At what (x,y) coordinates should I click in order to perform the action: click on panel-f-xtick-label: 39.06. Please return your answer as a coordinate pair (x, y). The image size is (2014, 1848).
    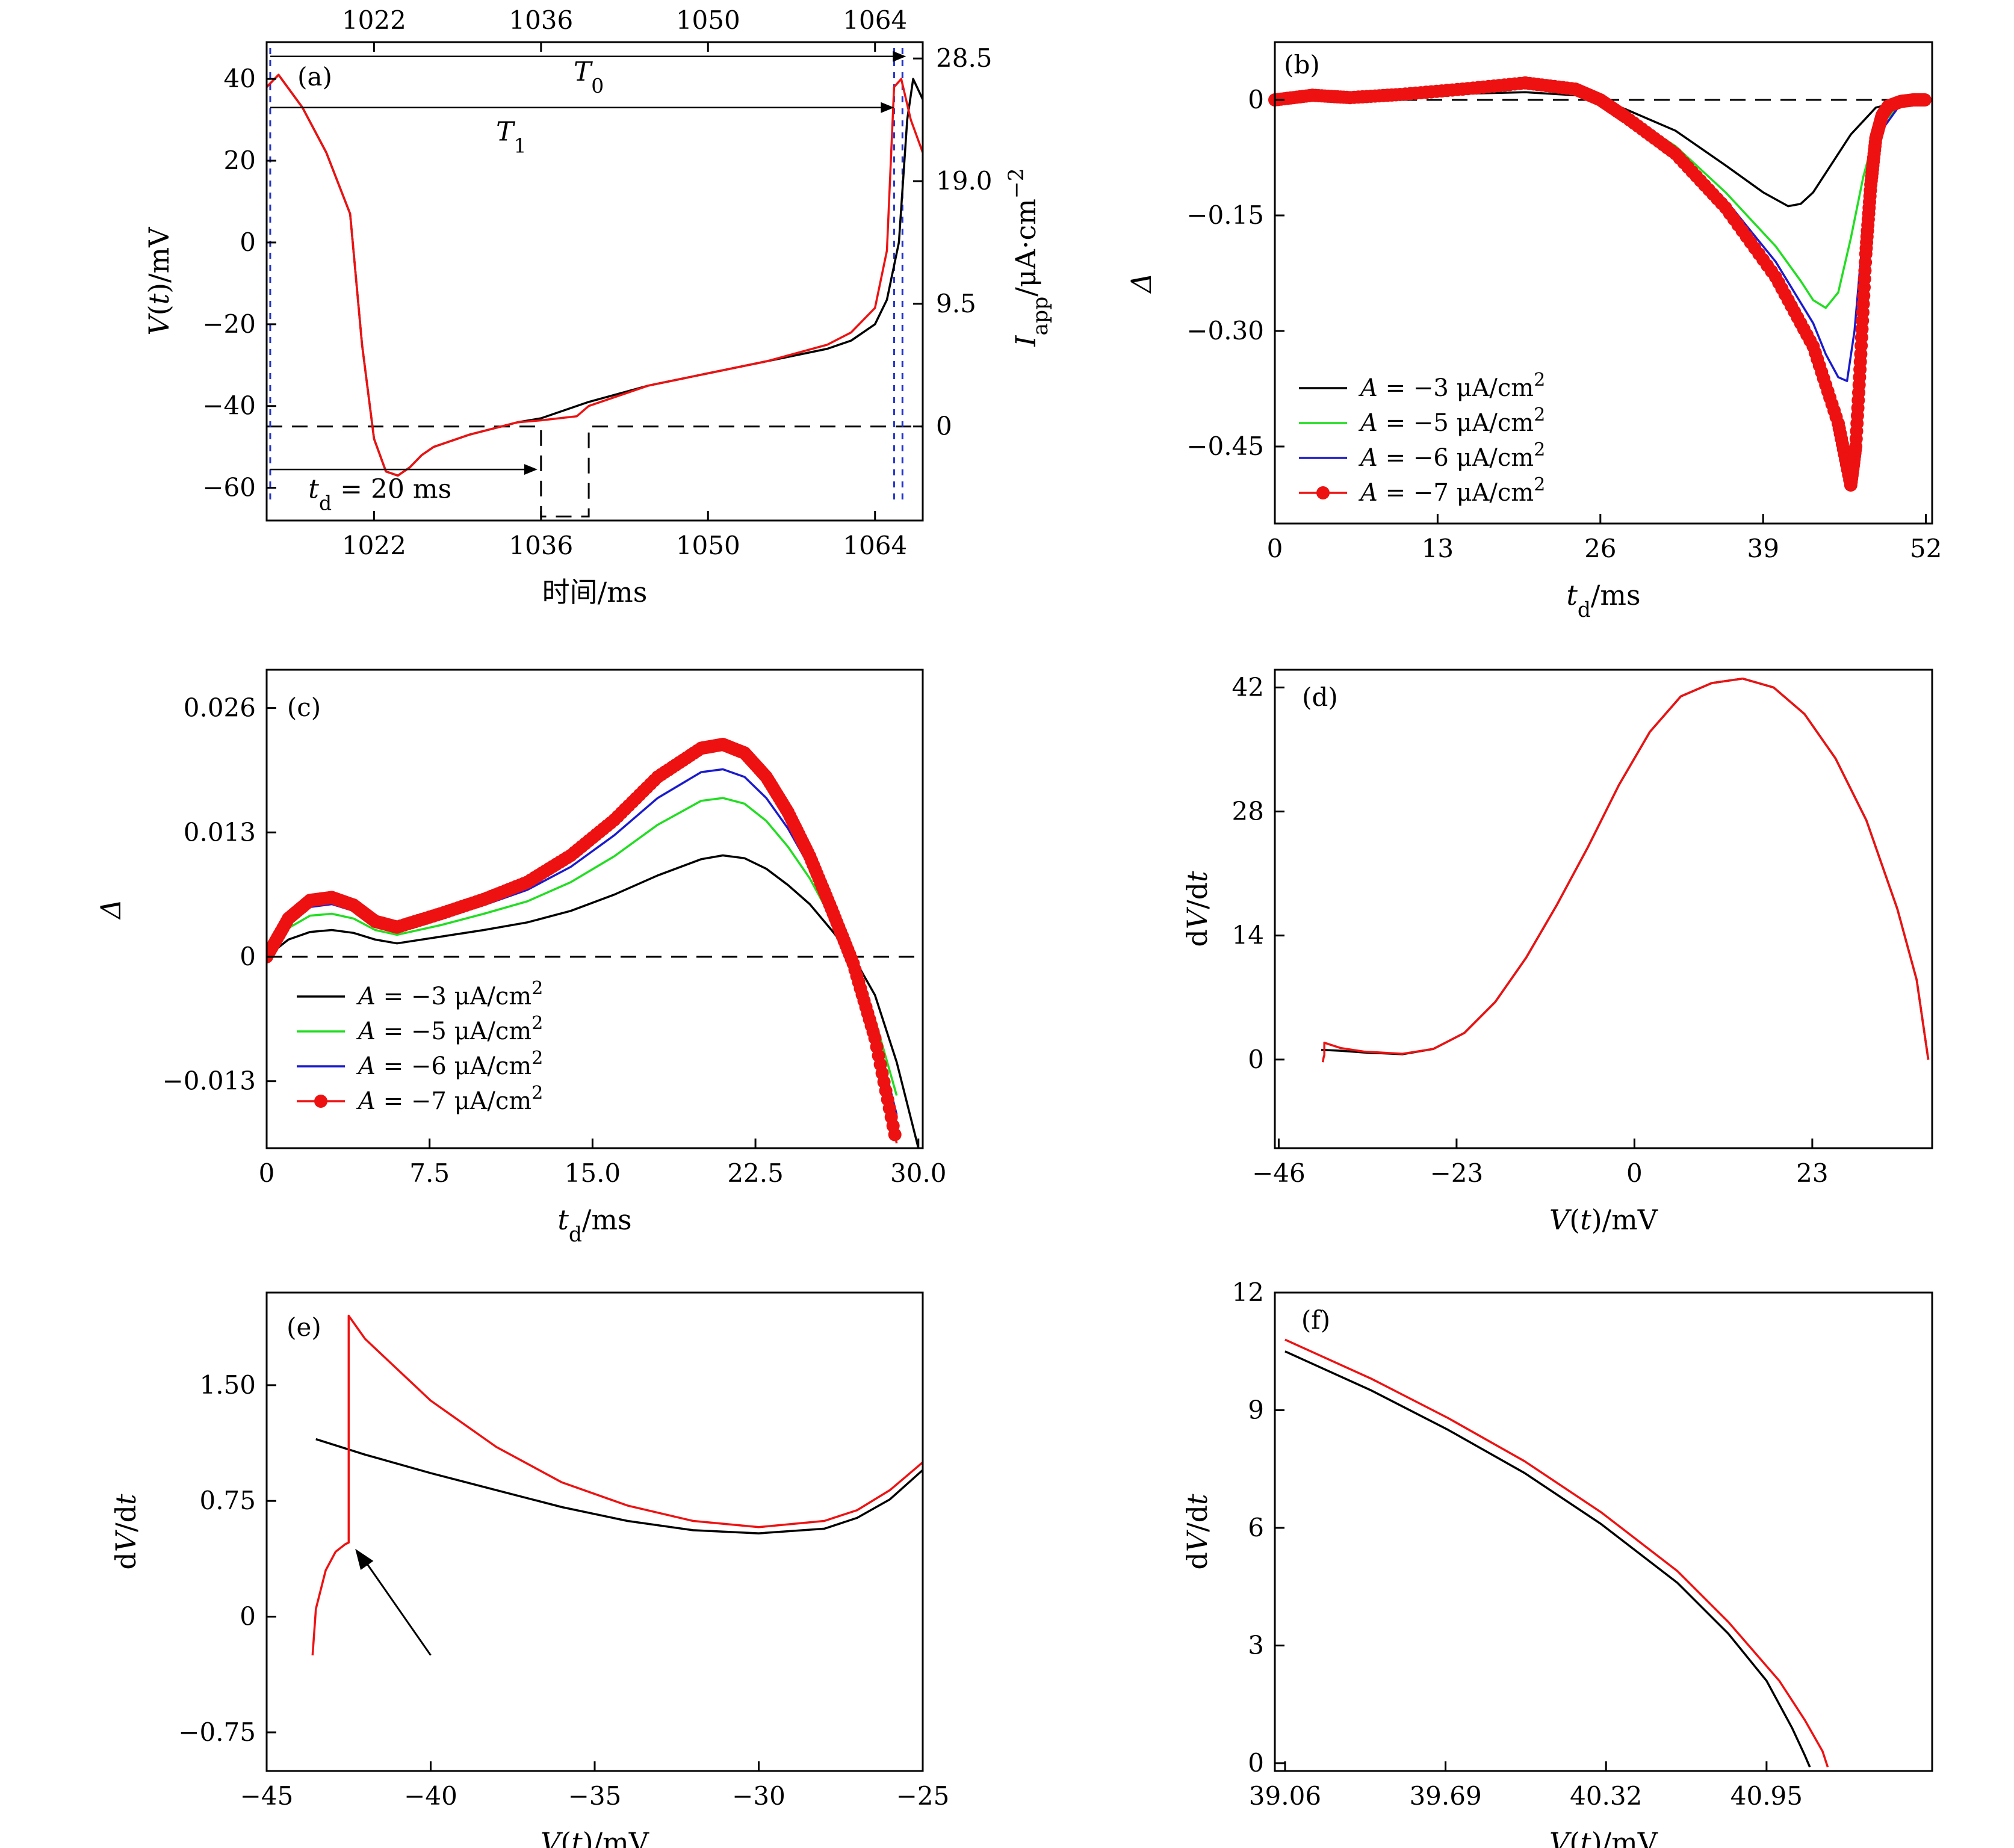
    Looking at the image, I should click on (1285, 1796).